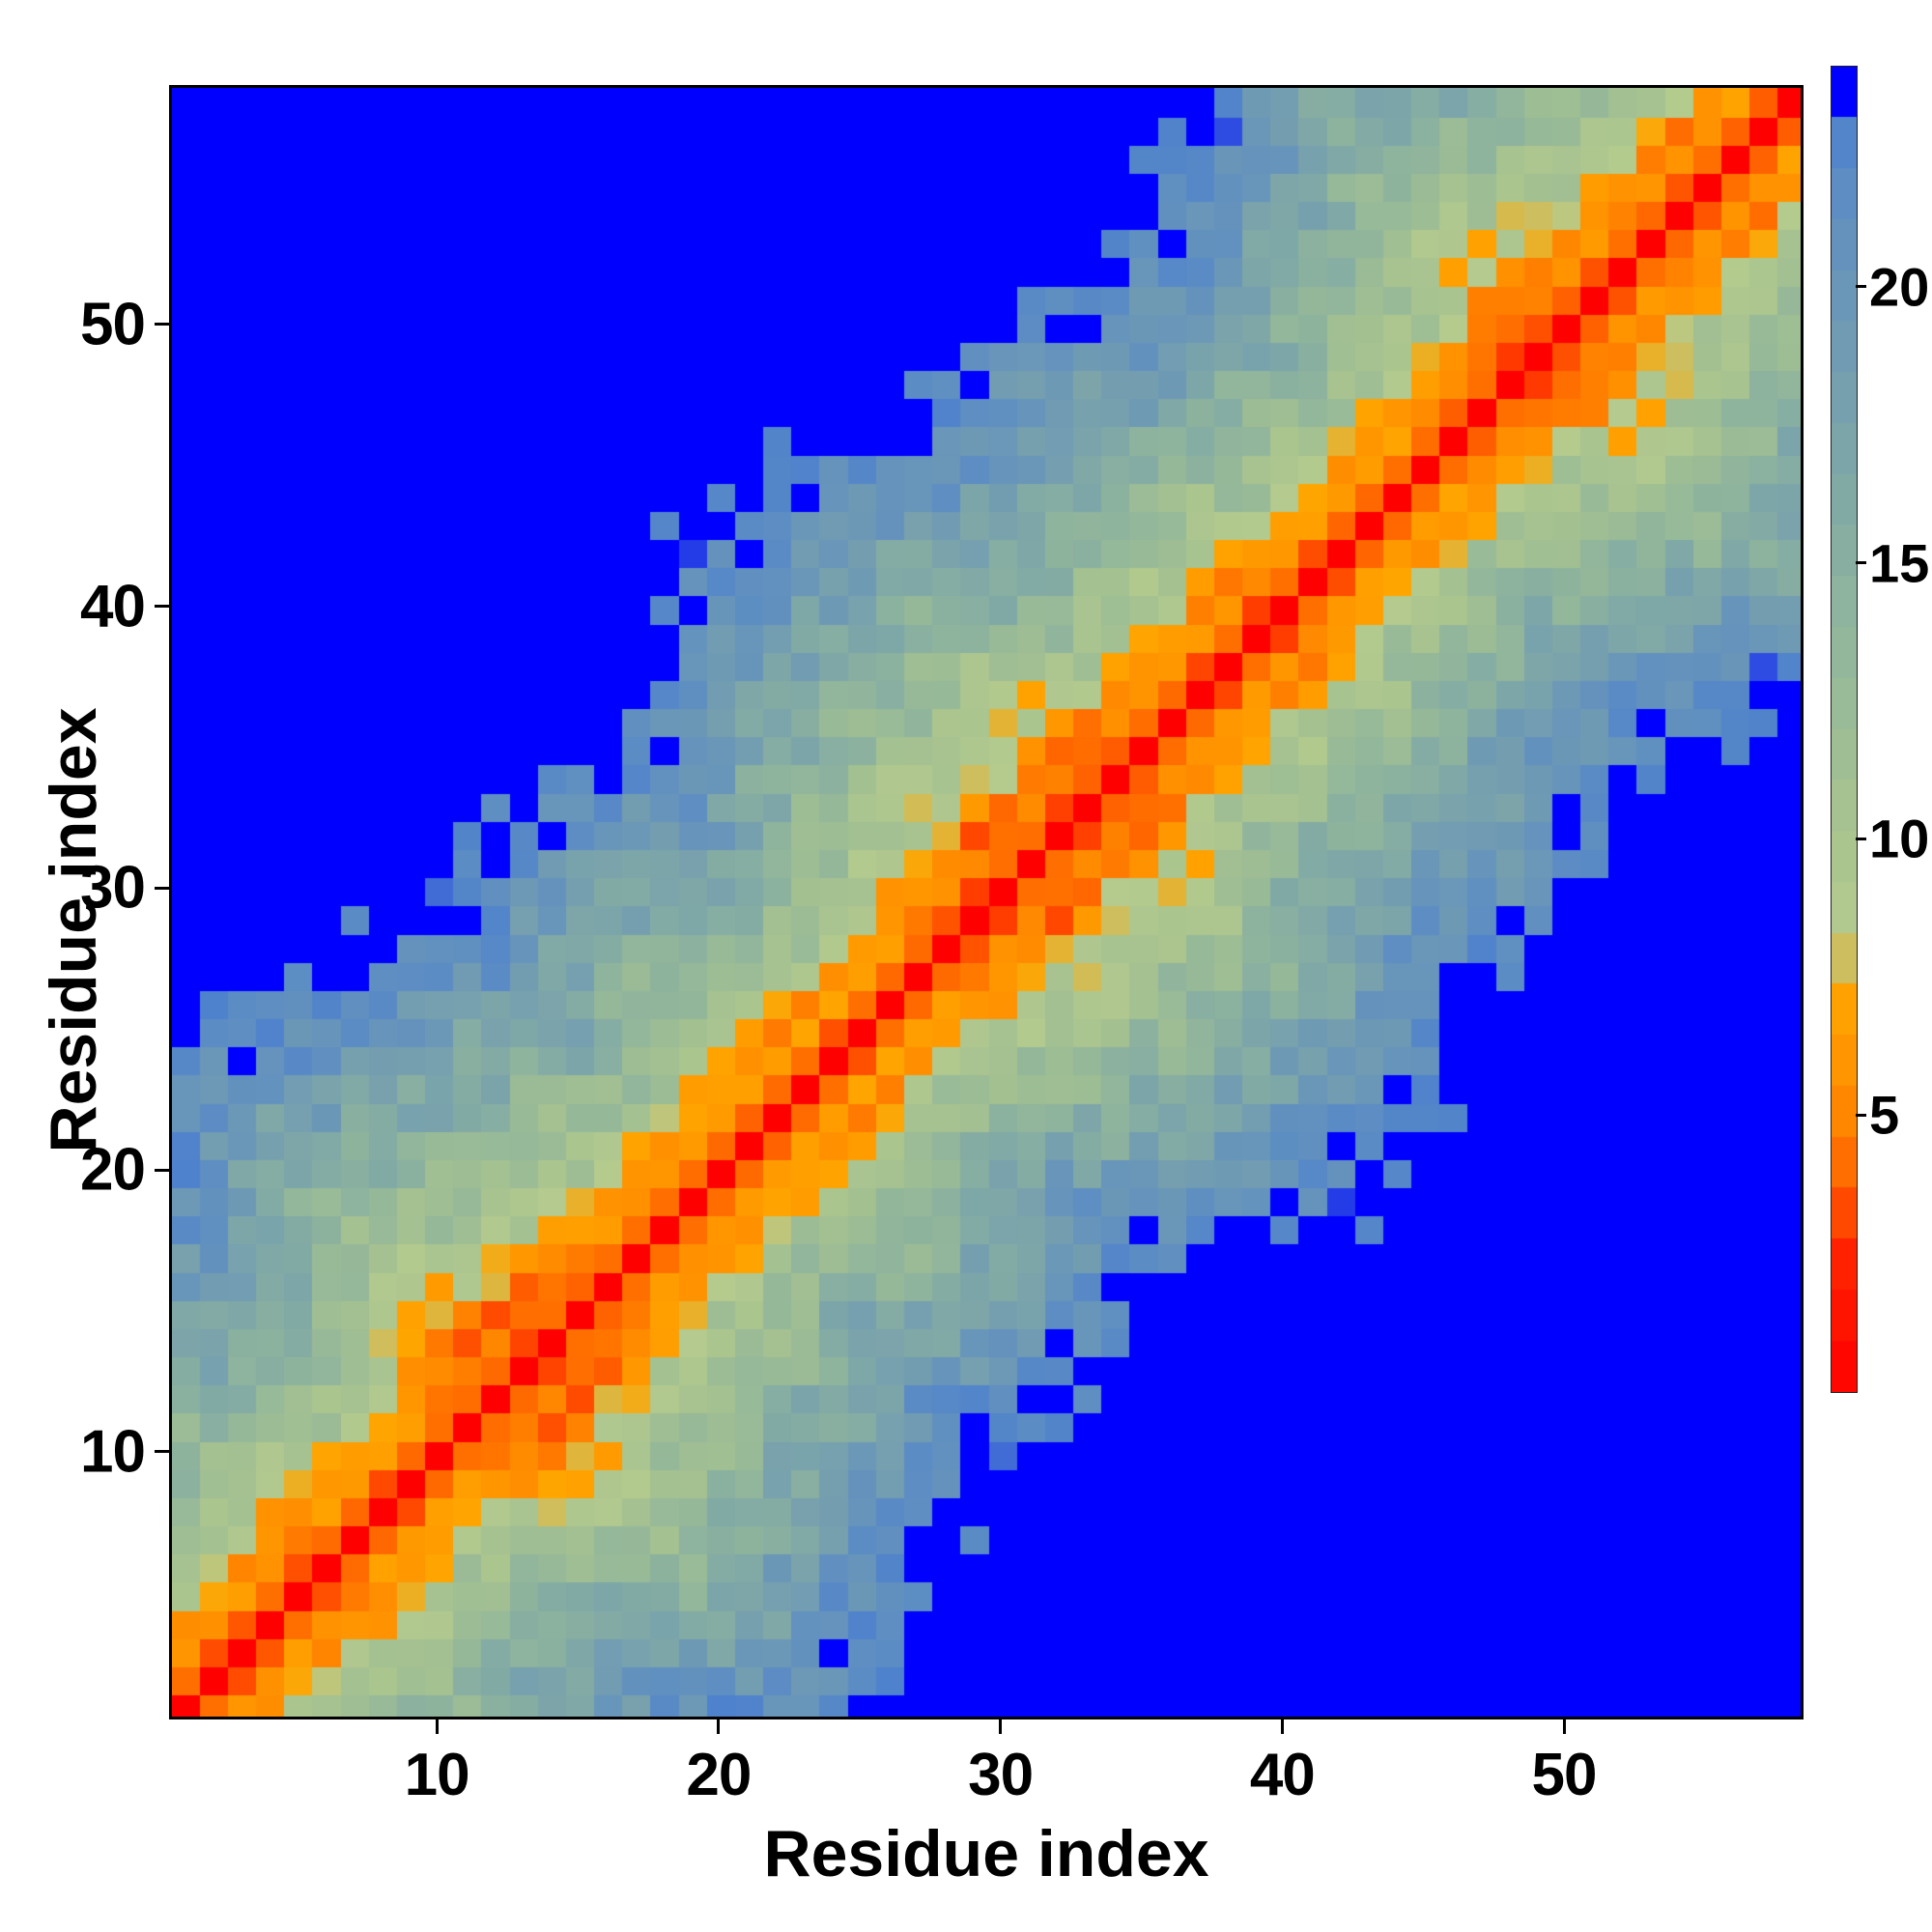 This screenshot has width=1932, height=1932. I want to click on colorbar-tick-label-10: 10, so click(1899, 838).